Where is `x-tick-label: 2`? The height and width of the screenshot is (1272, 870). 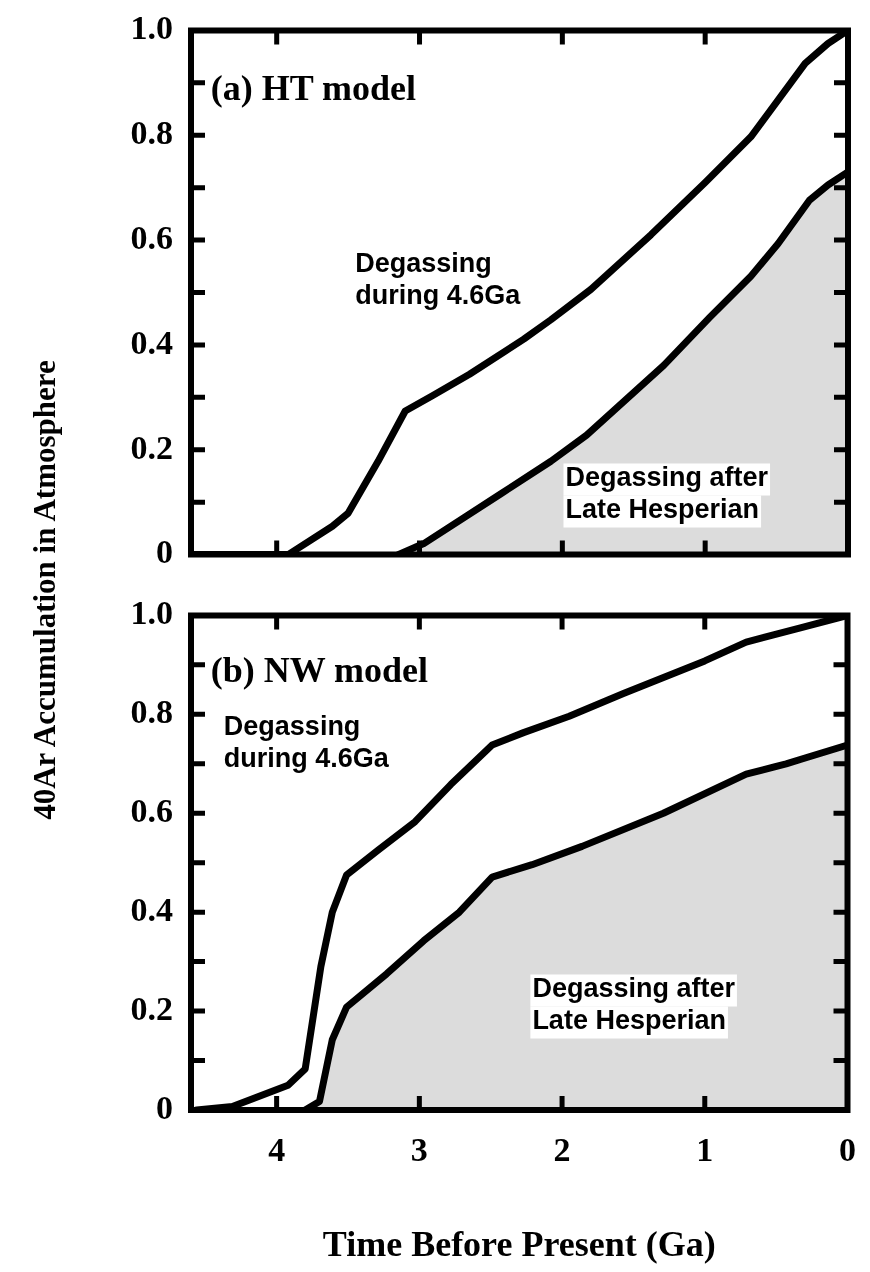
x-tick-label: 2 is located at coordinates (562, 1150).